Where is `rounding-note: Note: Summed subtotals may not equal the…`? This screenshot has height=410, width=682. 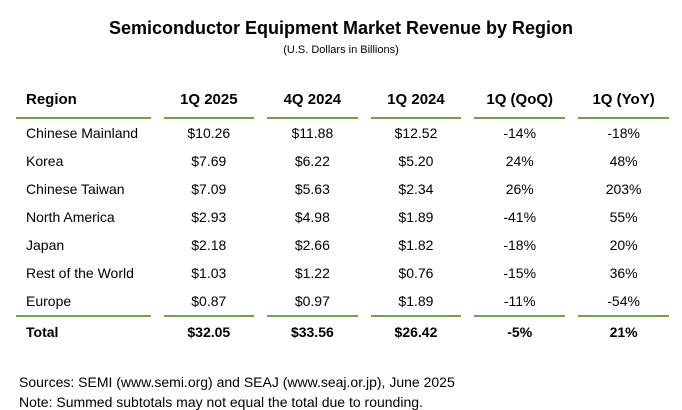 rounding-note: Note: Summed subtotals may not equal the… is located at coordinates (221, 402).